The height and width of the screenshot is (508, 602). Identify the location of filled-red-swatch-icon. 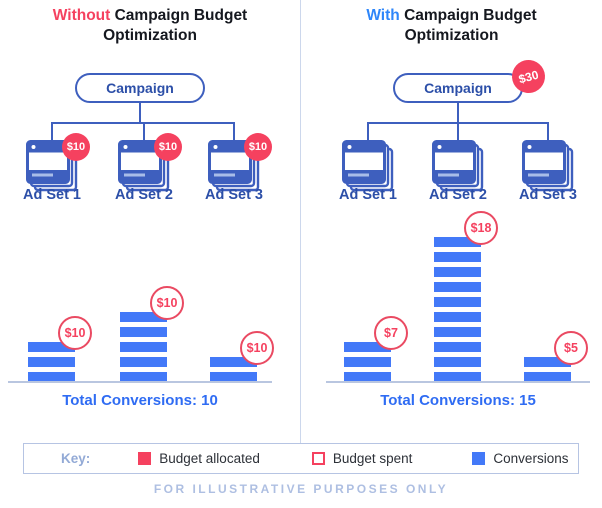
(145, 458).